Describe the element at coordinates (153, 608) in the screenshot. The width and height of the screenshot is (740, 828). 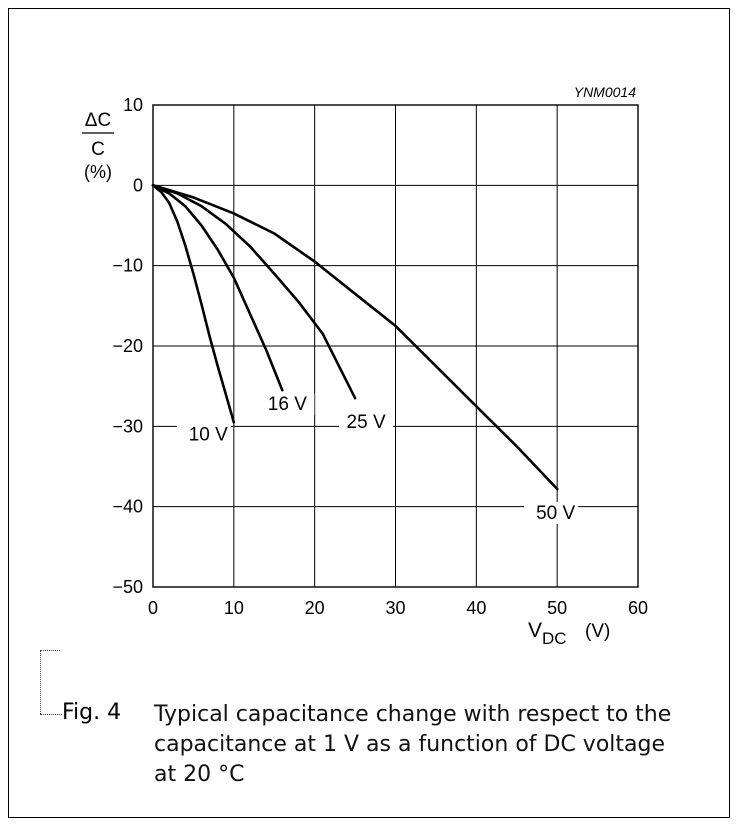
I see `x-tick-label: 0` at that location.